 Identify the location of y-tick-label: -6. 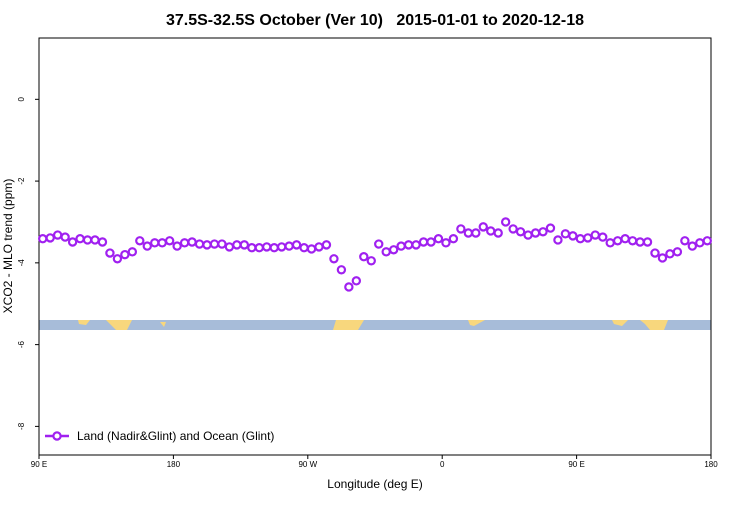
(21, 345).